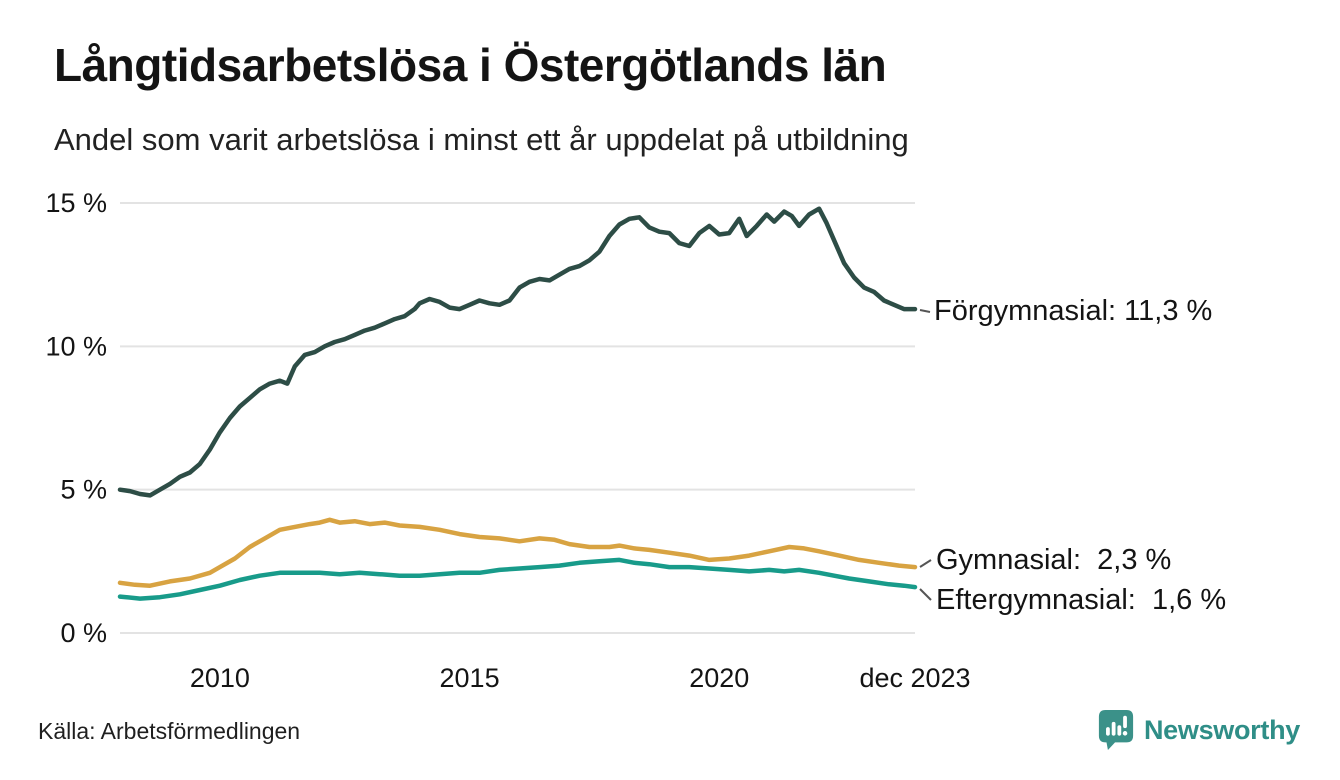 The width and height of the screenshot is (1340, 780). Describe the element at coordinates (76, 418) in the screenshot. I see `y-axis-labels: 0 % 5 % 10 % 15 %` at that location.